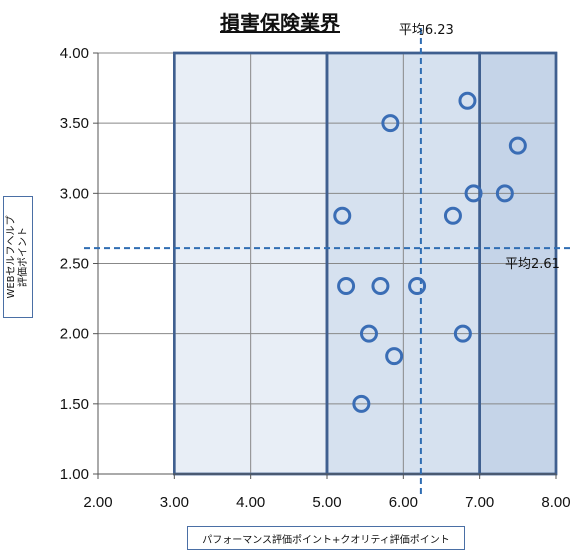  I want to click on y-tick-label: 2.50, so click(74, 264).